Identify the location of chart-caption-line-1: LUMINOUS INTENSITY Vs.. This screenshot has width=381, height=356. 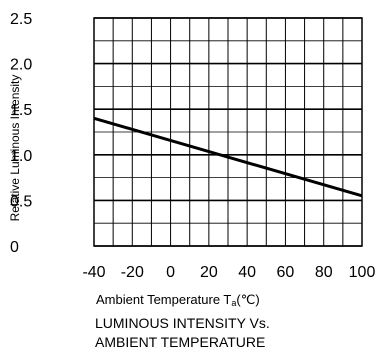
(182, 323).